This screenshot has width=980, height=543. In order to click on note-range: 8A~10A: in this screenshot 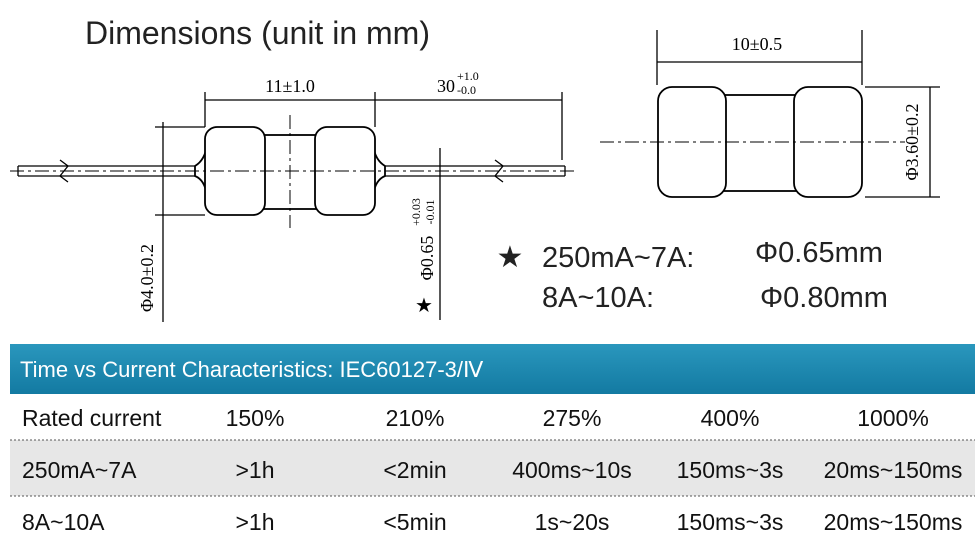, I will do `click(598, 298)`.